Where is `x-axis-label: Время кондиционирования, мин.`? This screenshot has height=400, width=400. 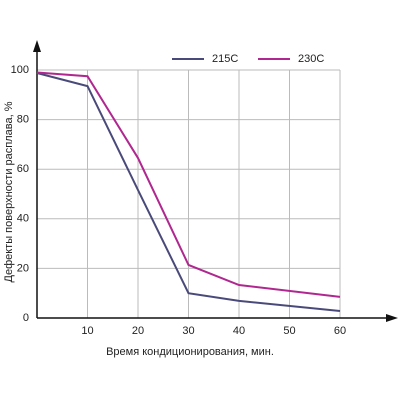 x-axis-label: Время кондиционирования, мин. is located at coordinates (190, 352).